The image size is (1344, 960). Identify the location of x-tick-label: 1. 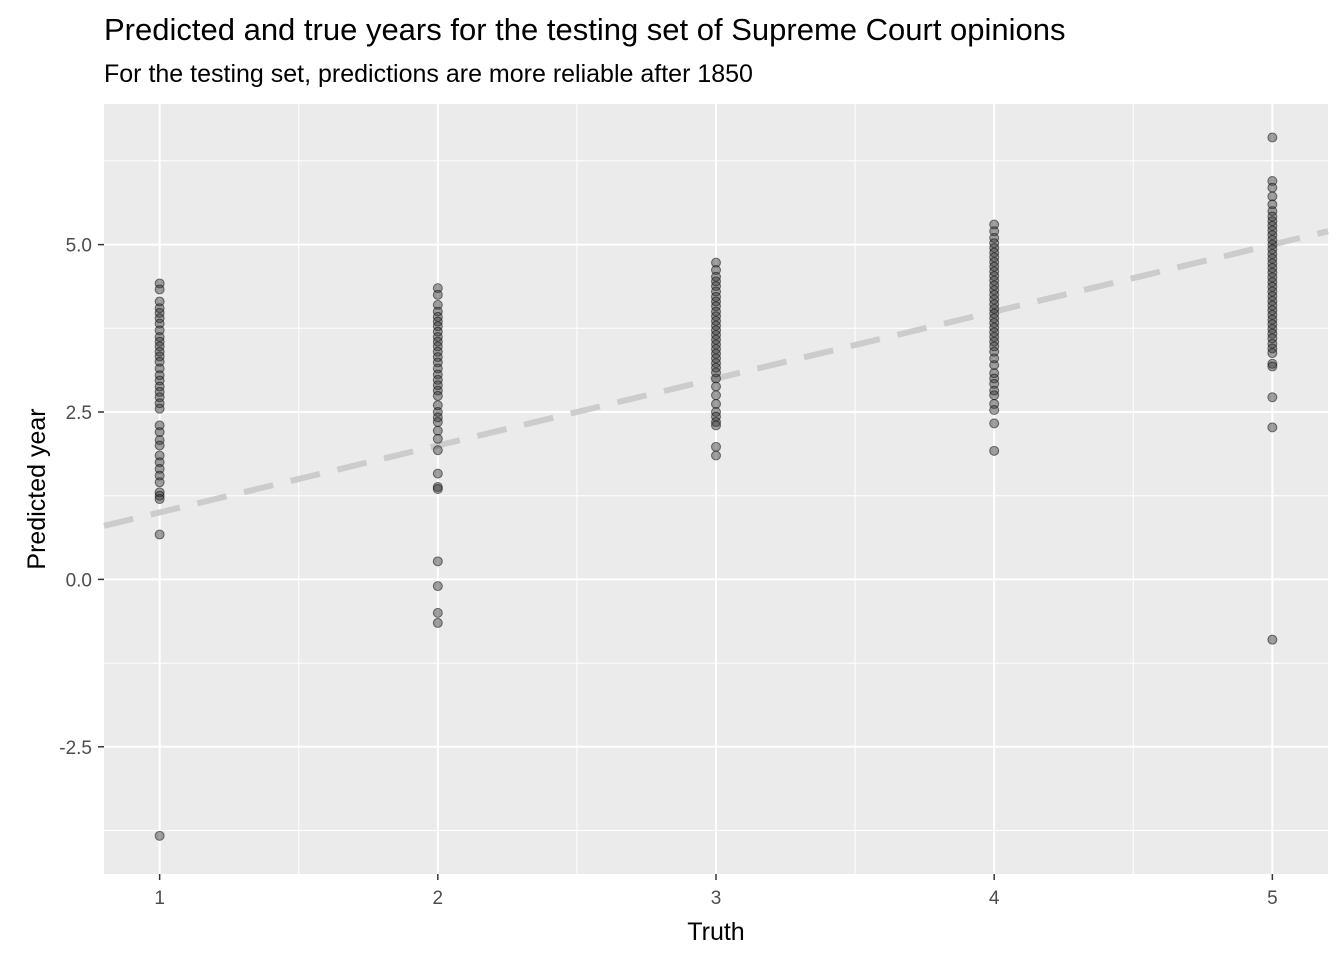
(159, 898).